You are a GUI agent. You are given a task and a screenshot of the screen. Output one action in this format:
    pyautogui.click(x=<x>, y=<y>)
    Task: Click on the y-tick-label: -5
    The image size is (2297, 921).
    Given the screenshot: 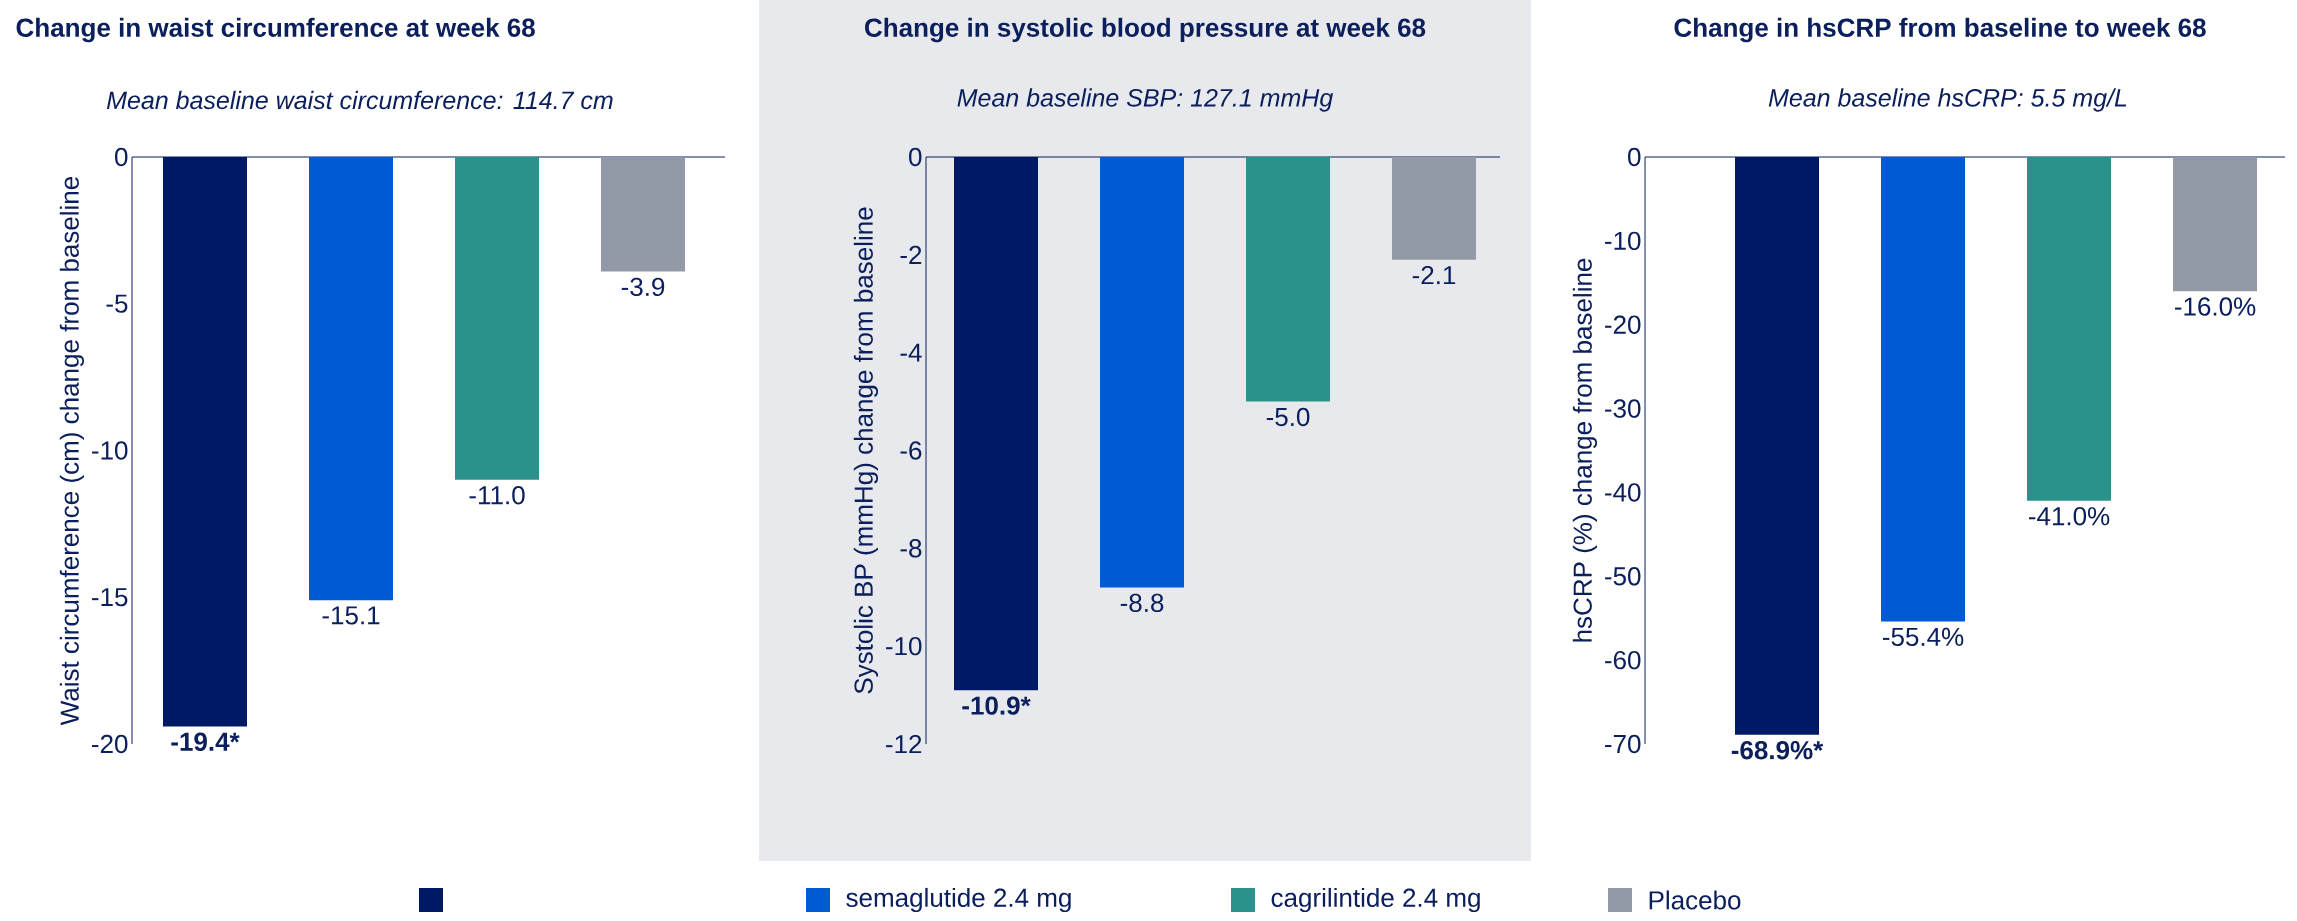 What is the action you would take?
    pyautogui.click(x=117, y=303)
    